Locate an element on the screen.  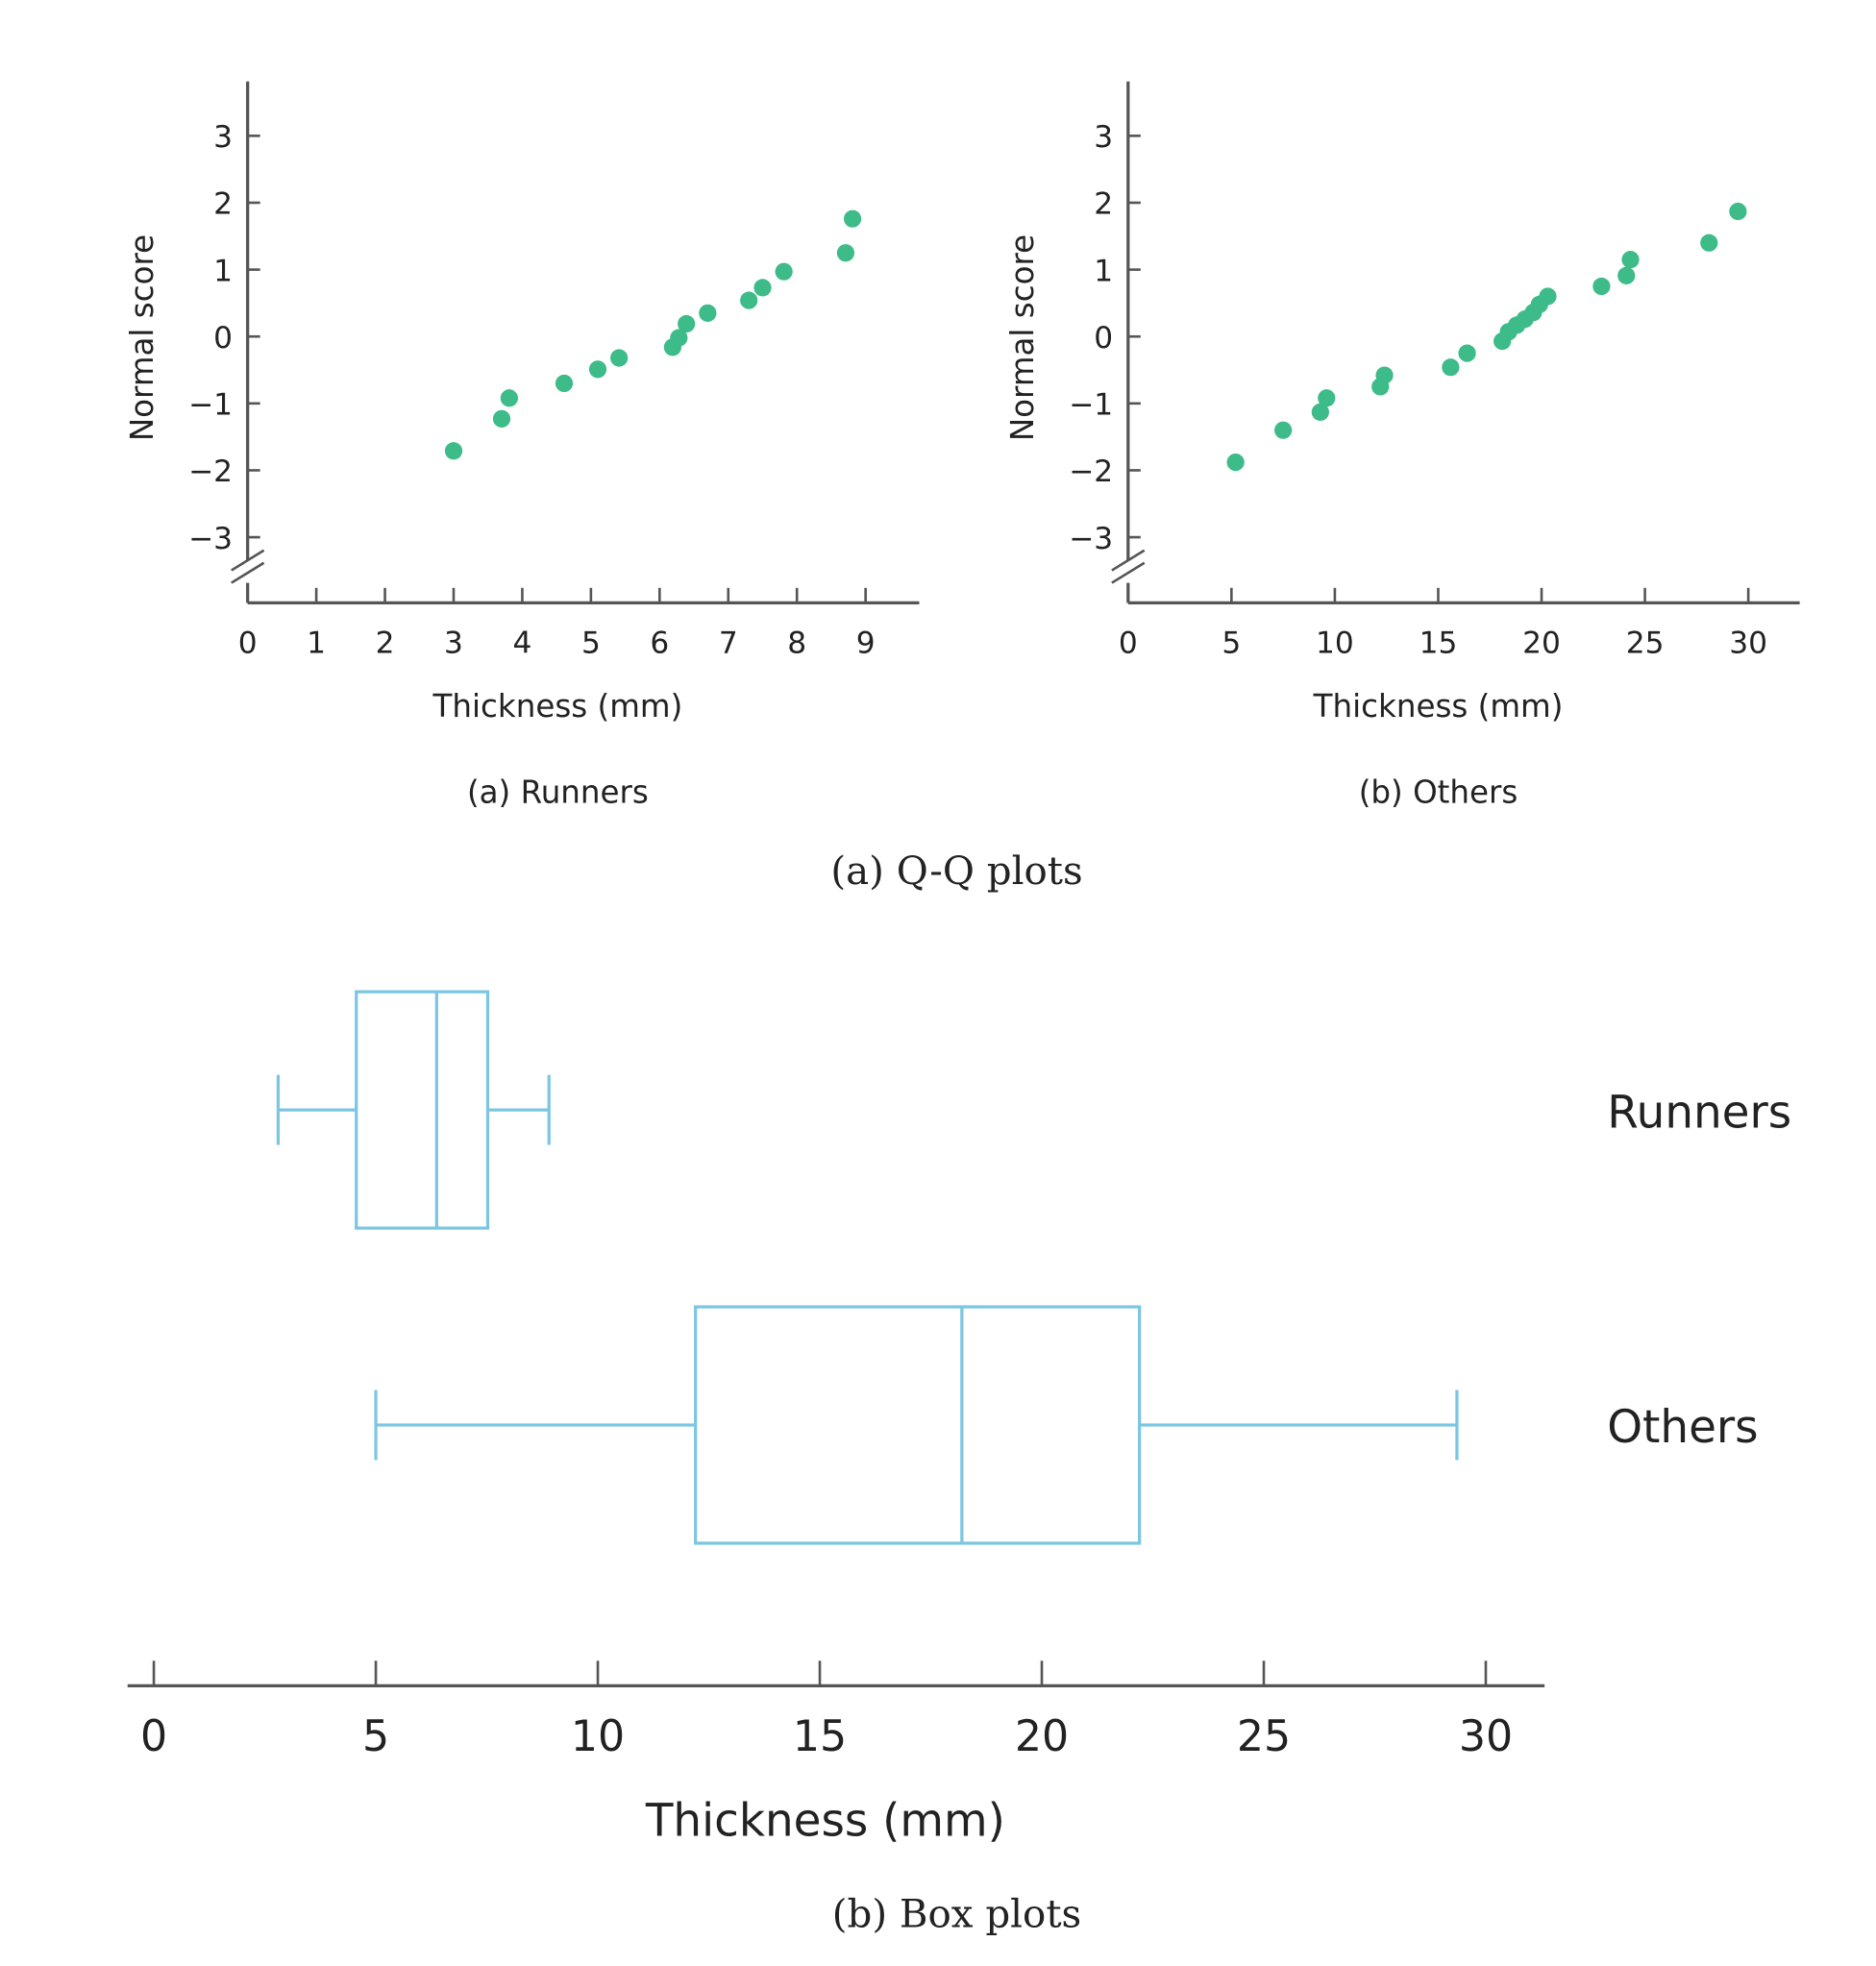
x-tick-label: 3 is located at coordinates (453, 643).